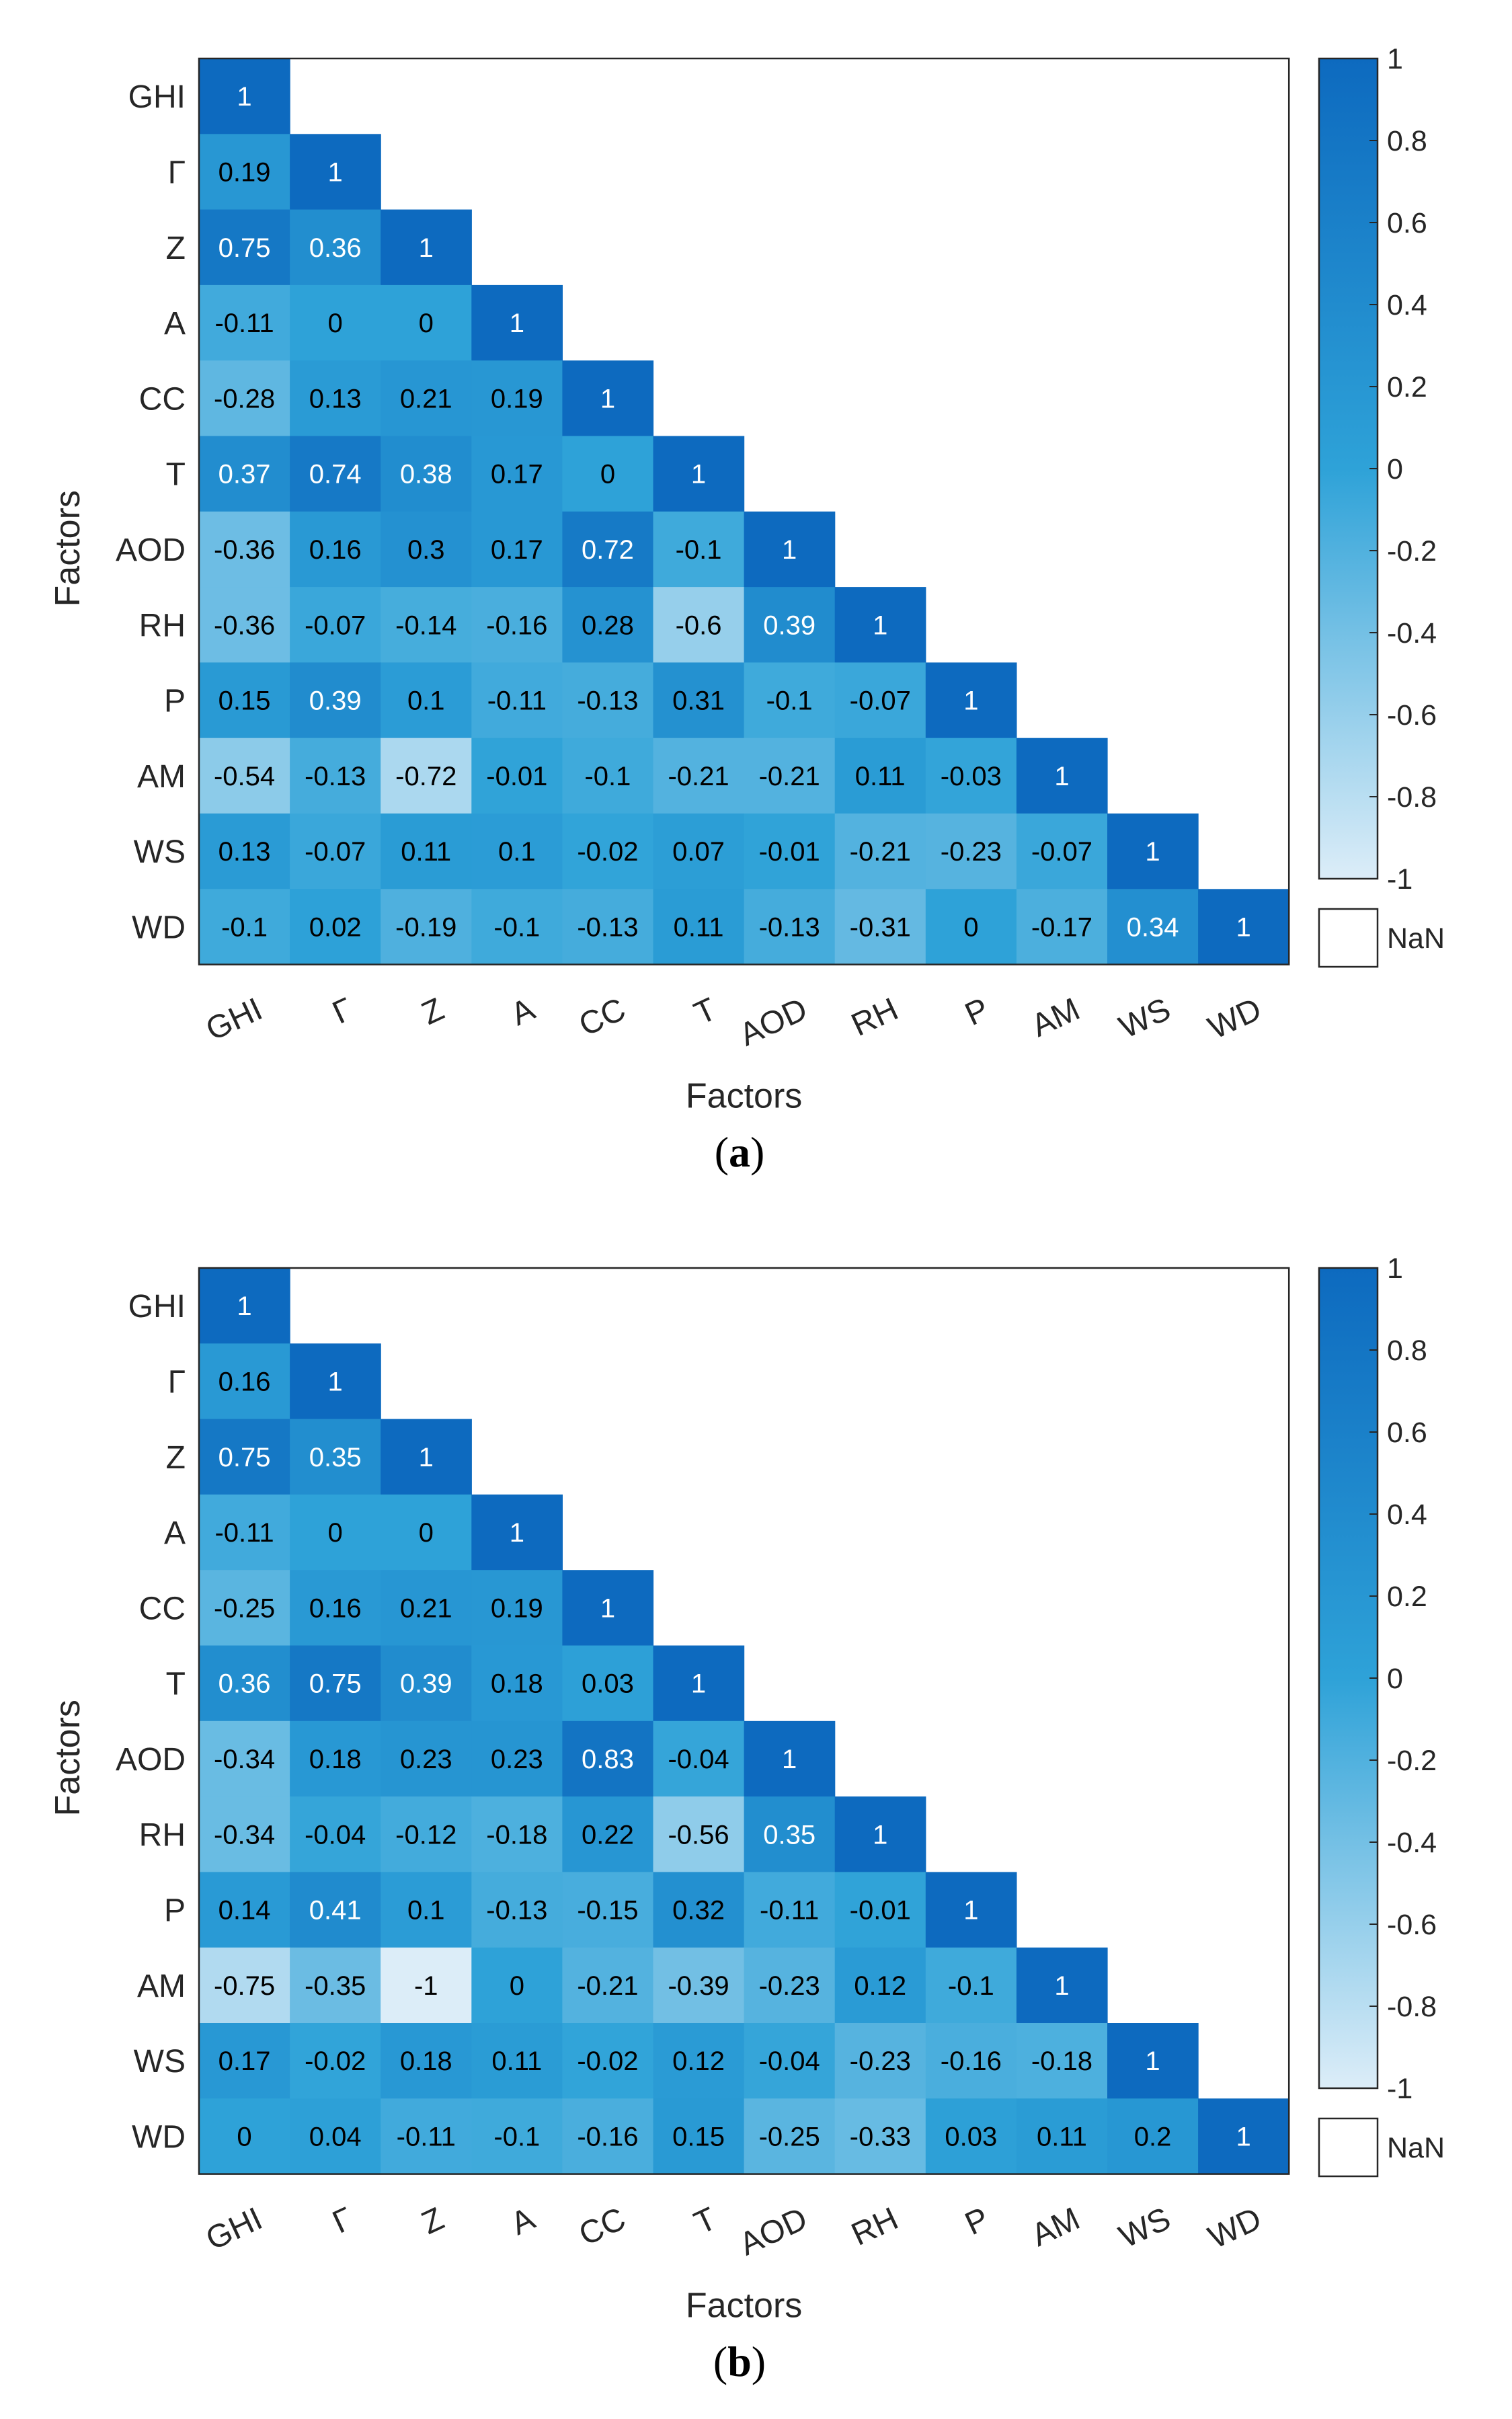 The width and height of the screenshot is (1512, 2419). Describe the element at coordinates (161, 1986) in the screenshot. I see `y-tick-label: AM` at that location.